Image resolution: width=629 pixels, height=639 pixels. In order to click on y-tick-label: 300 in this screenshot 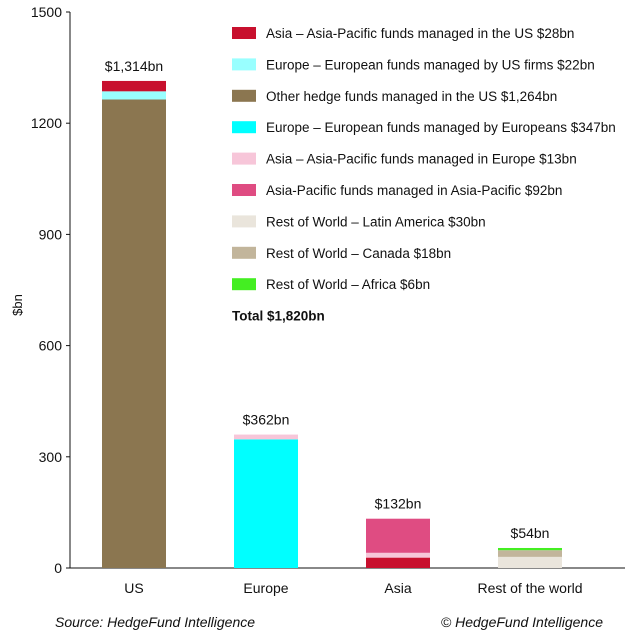, I will do `click(51, 457)`.